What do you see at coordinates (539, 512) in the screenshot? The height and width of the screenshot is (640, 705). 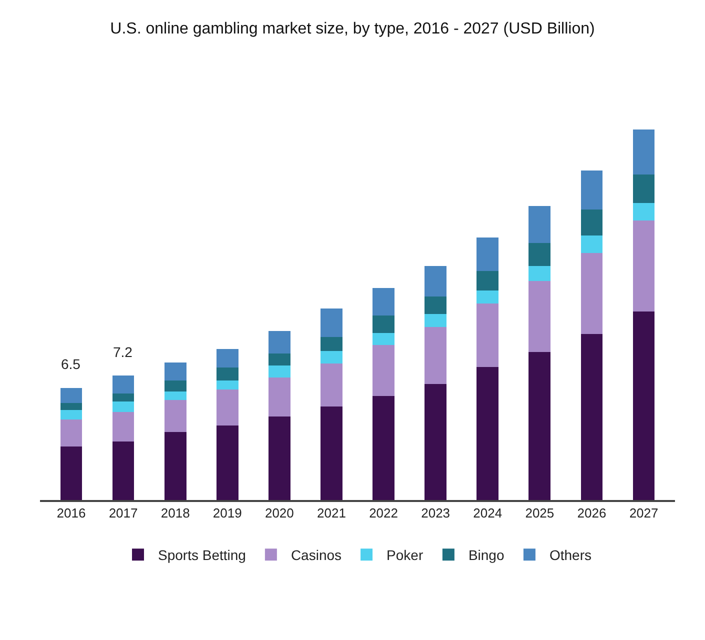 I see `x-tick-label: 2025` at bounding box center [539, 512].